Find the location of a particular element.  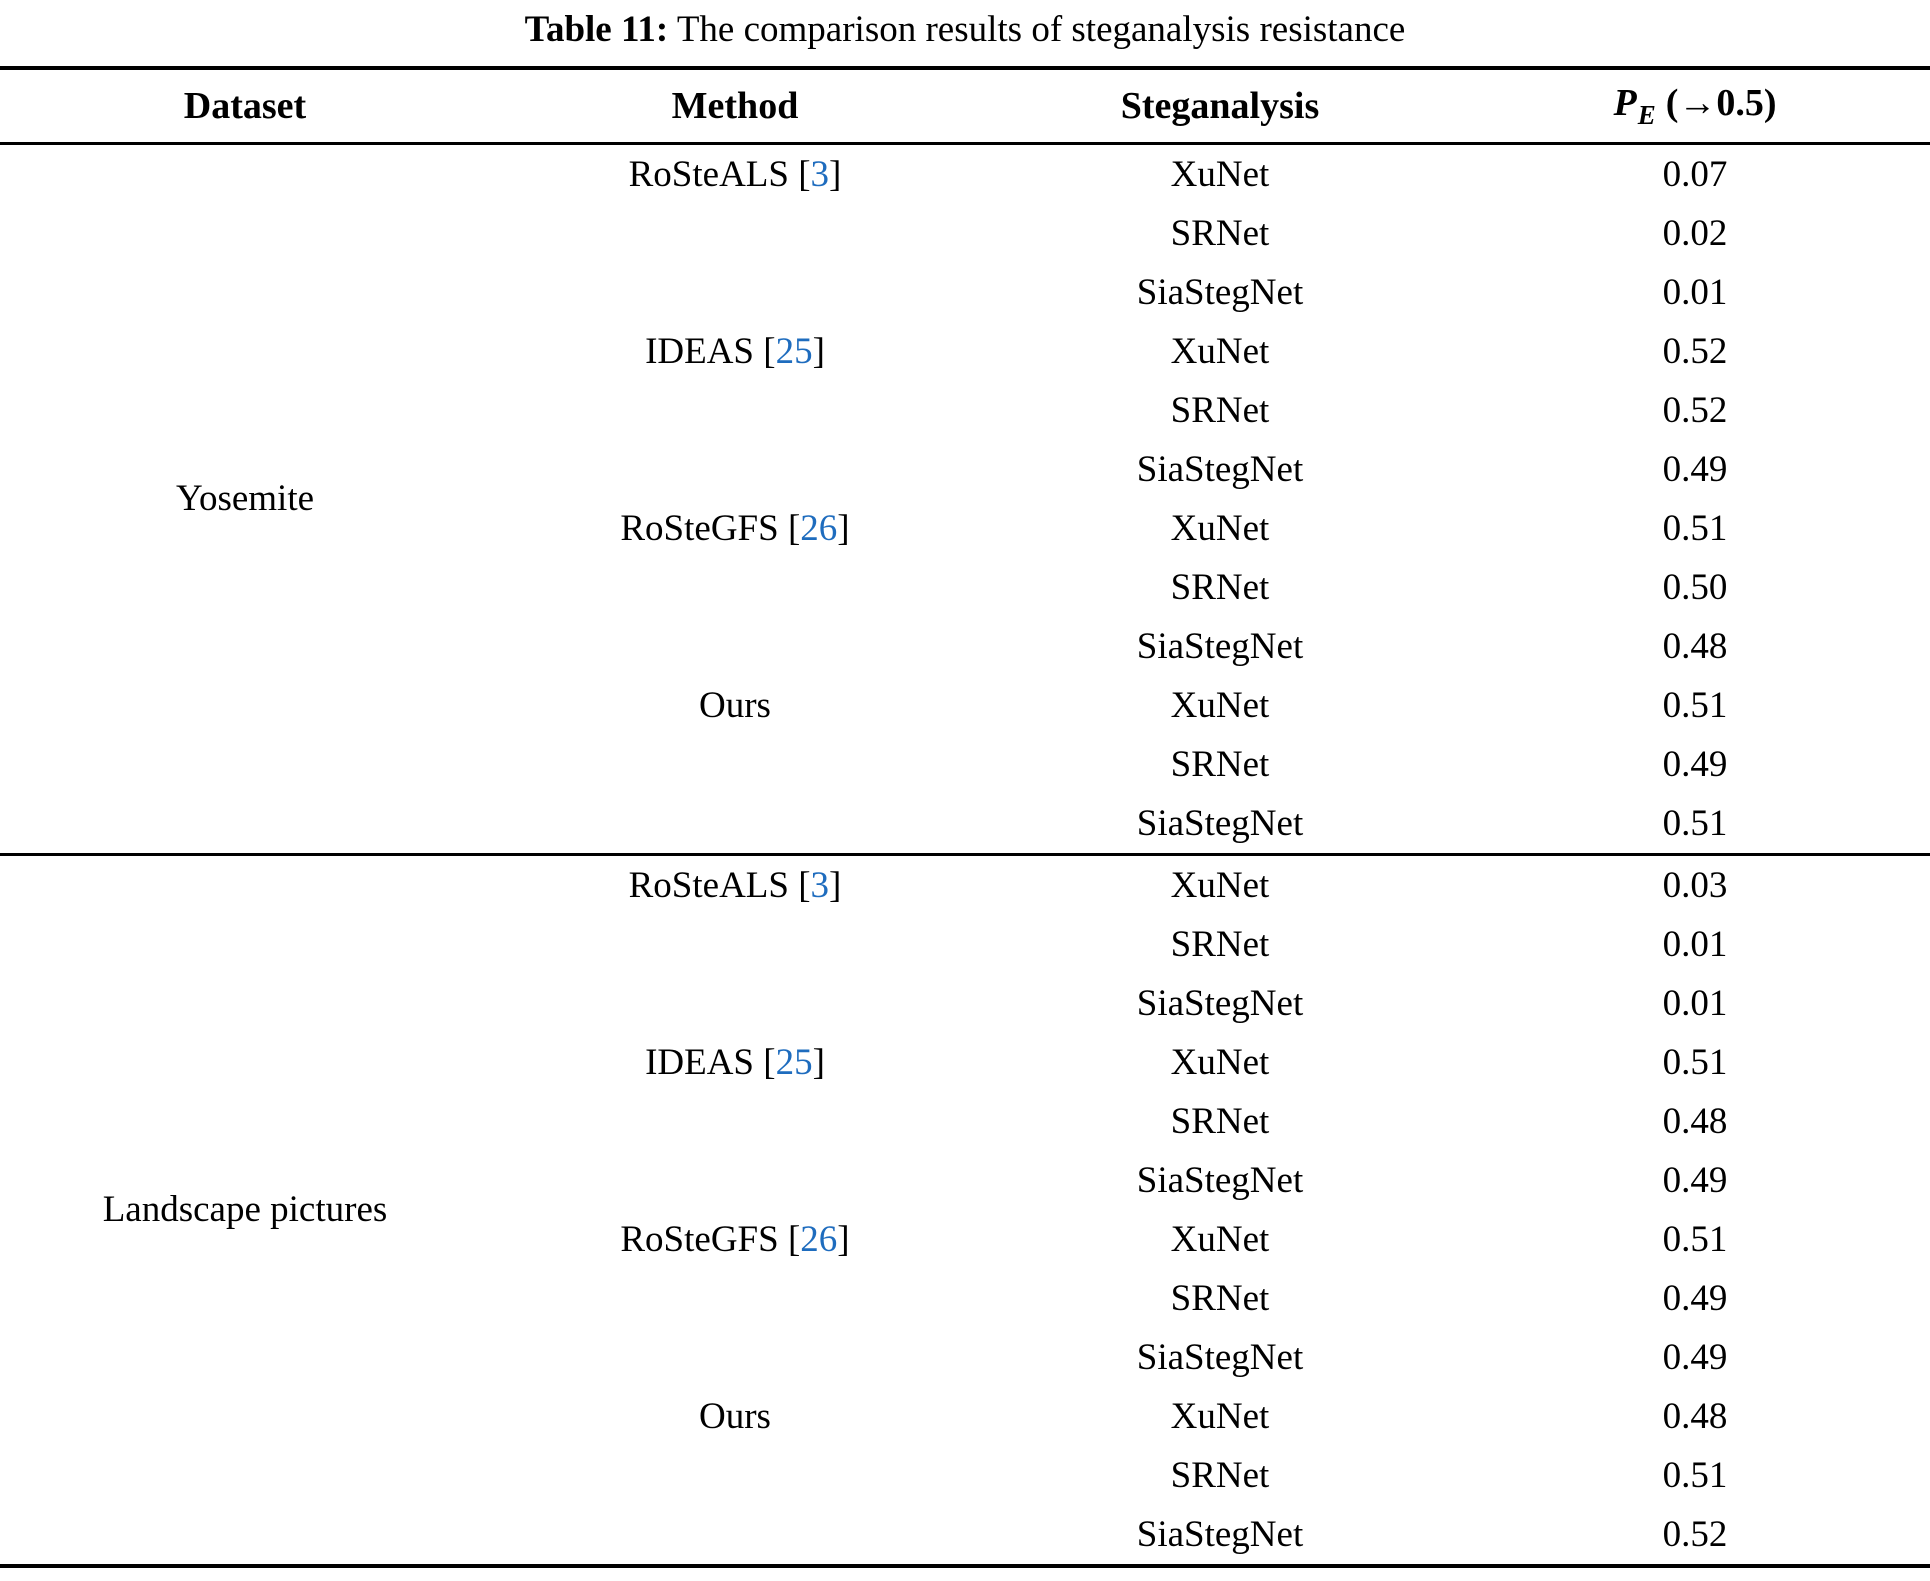

table-row: SiaStegNet 0.48 is located at coordinates (965, 646).